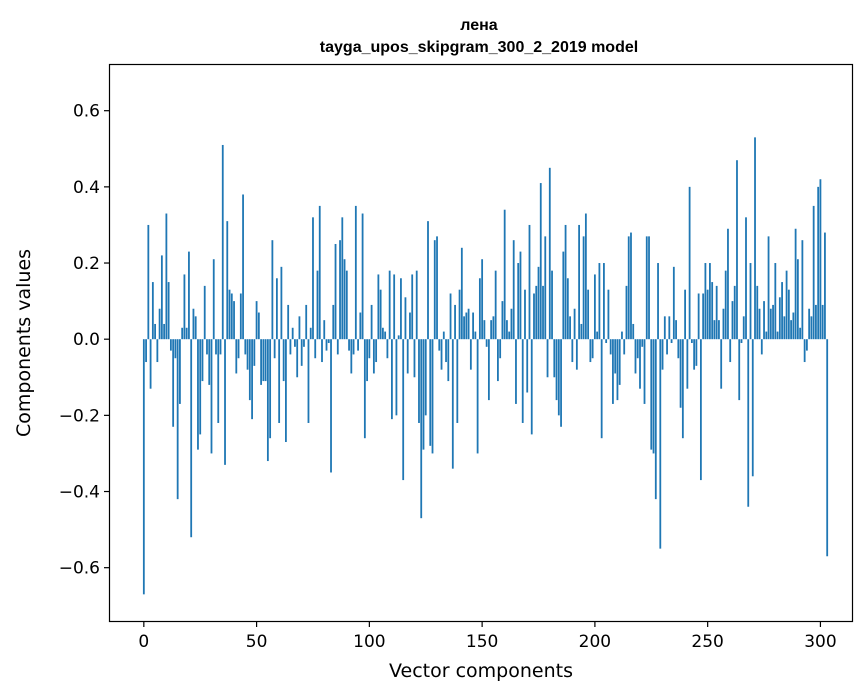 This screenshot has width=867, height=700. What do you see at coordinates (79, 493) in the screenshot?
I see `y-tick-label: −0.4` at bounding box center [79, 493].